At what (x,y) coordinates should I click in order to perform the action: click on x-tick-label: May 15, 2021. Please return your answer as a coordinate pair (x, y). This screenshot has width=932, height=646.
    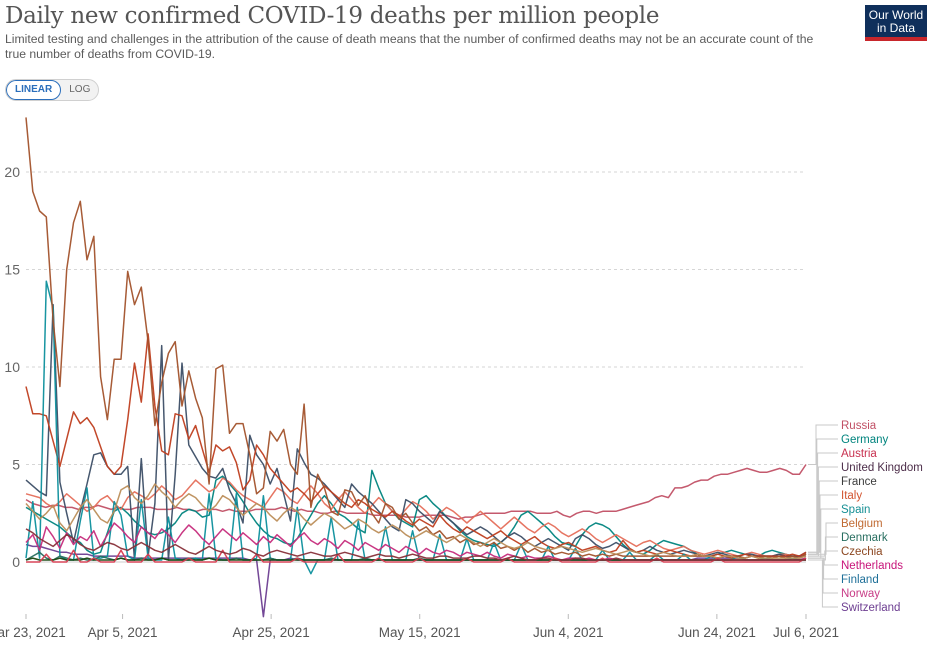
    Looking at the image, I should click on (420, 632).